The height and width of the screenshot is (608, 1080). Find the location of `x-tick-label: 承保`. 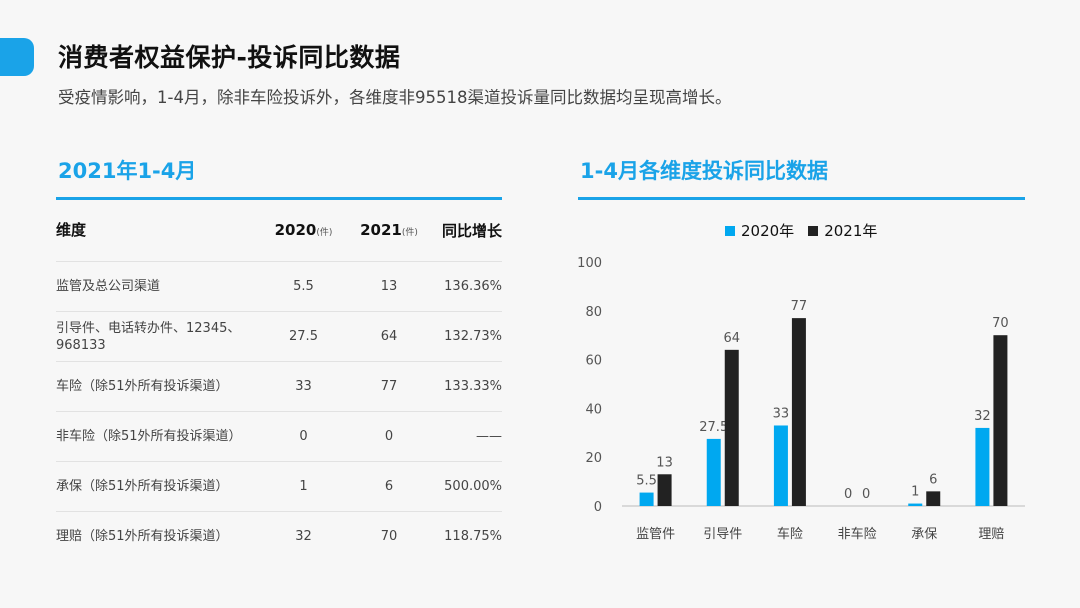

x-tick-label: 承保 is located at coordinates (924, 534).